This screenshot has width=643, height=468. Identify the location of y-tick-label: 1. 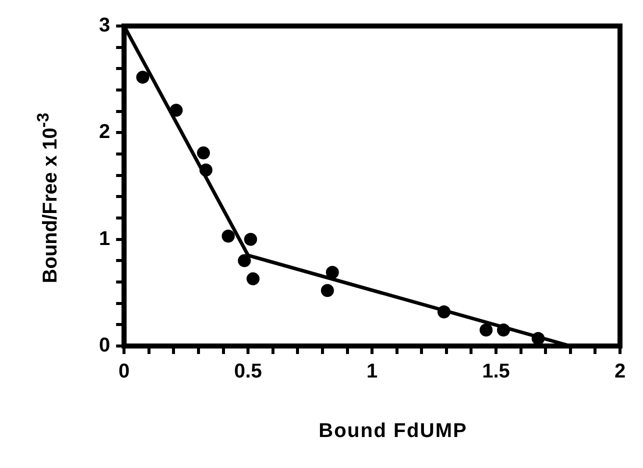
(104, 239).